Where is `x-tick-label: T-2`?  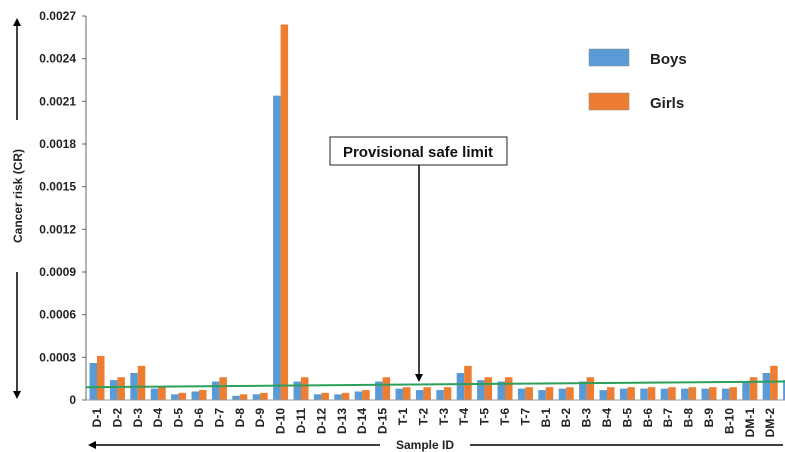
x-tick-label: T-2 is located at coordinates (423, 417).